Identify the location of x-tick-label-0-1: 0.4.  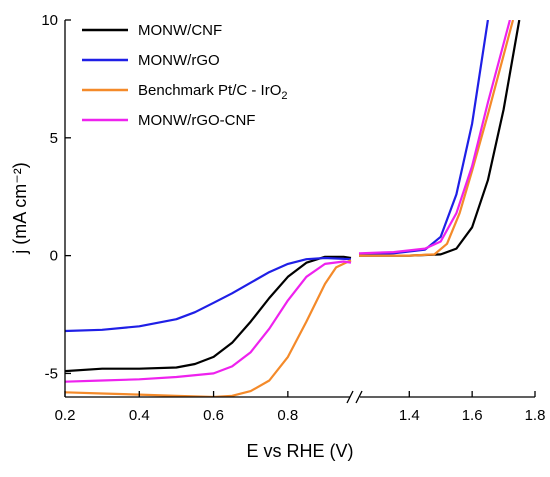
(139, 415).